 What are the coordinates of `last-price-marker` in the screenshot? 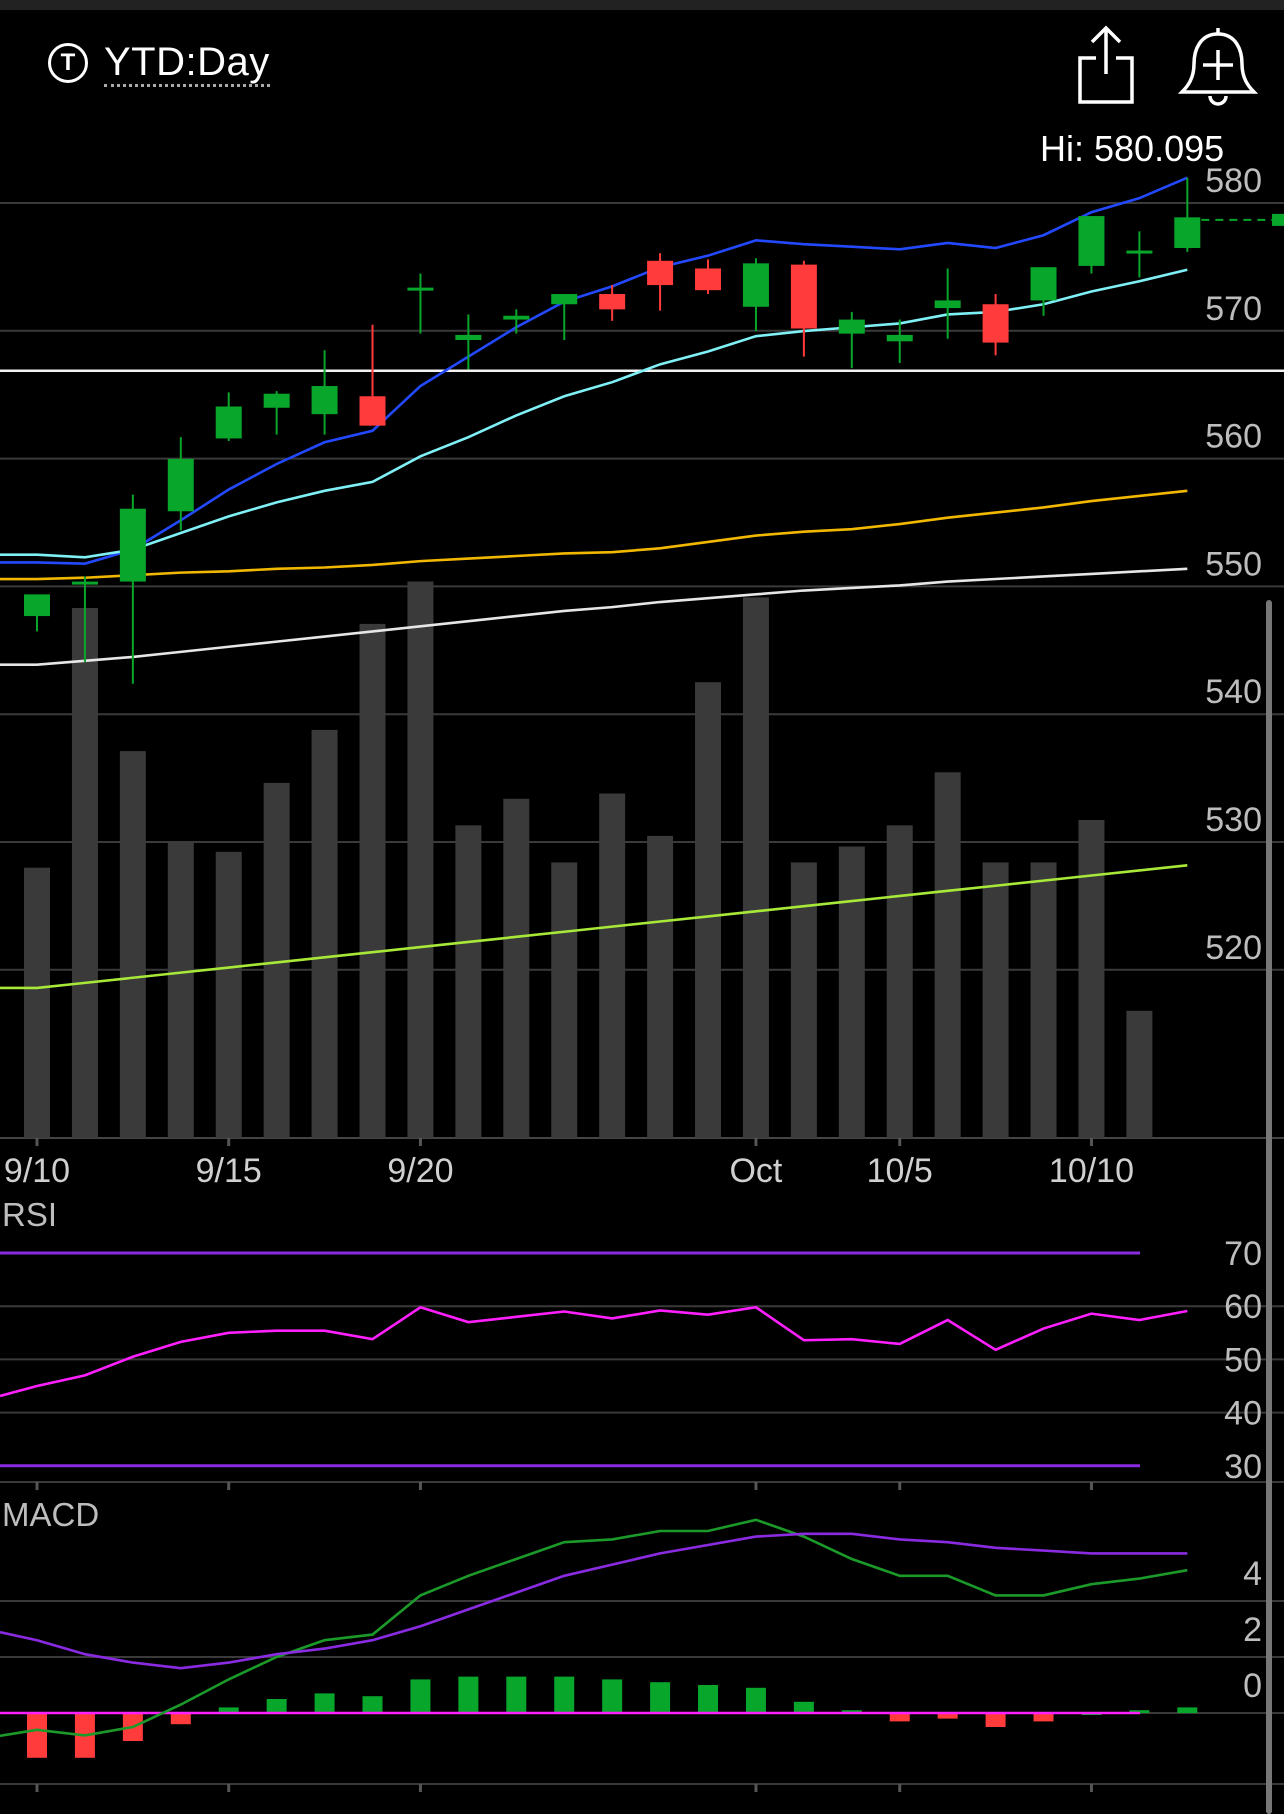 It's located at (1278, 219).